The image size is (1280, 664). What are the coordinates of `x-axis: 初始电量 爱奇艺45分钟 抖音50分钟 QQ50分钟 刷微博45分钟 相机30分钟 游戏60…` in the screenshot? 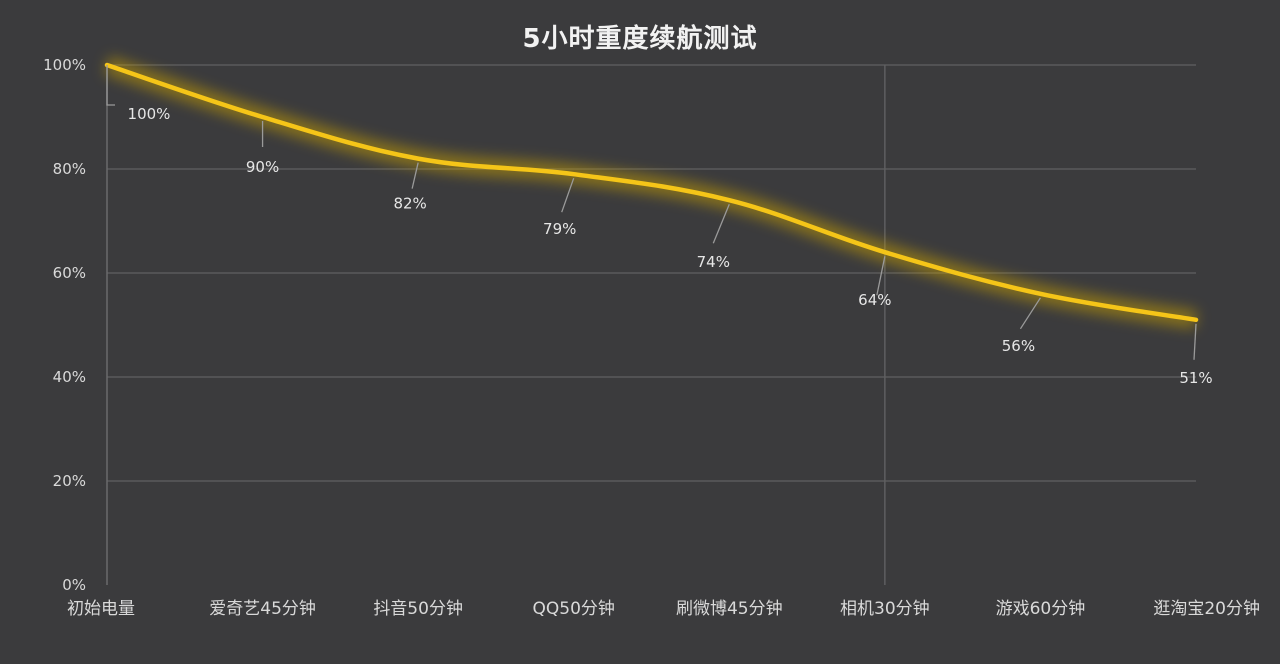 It's located at (663, 609).